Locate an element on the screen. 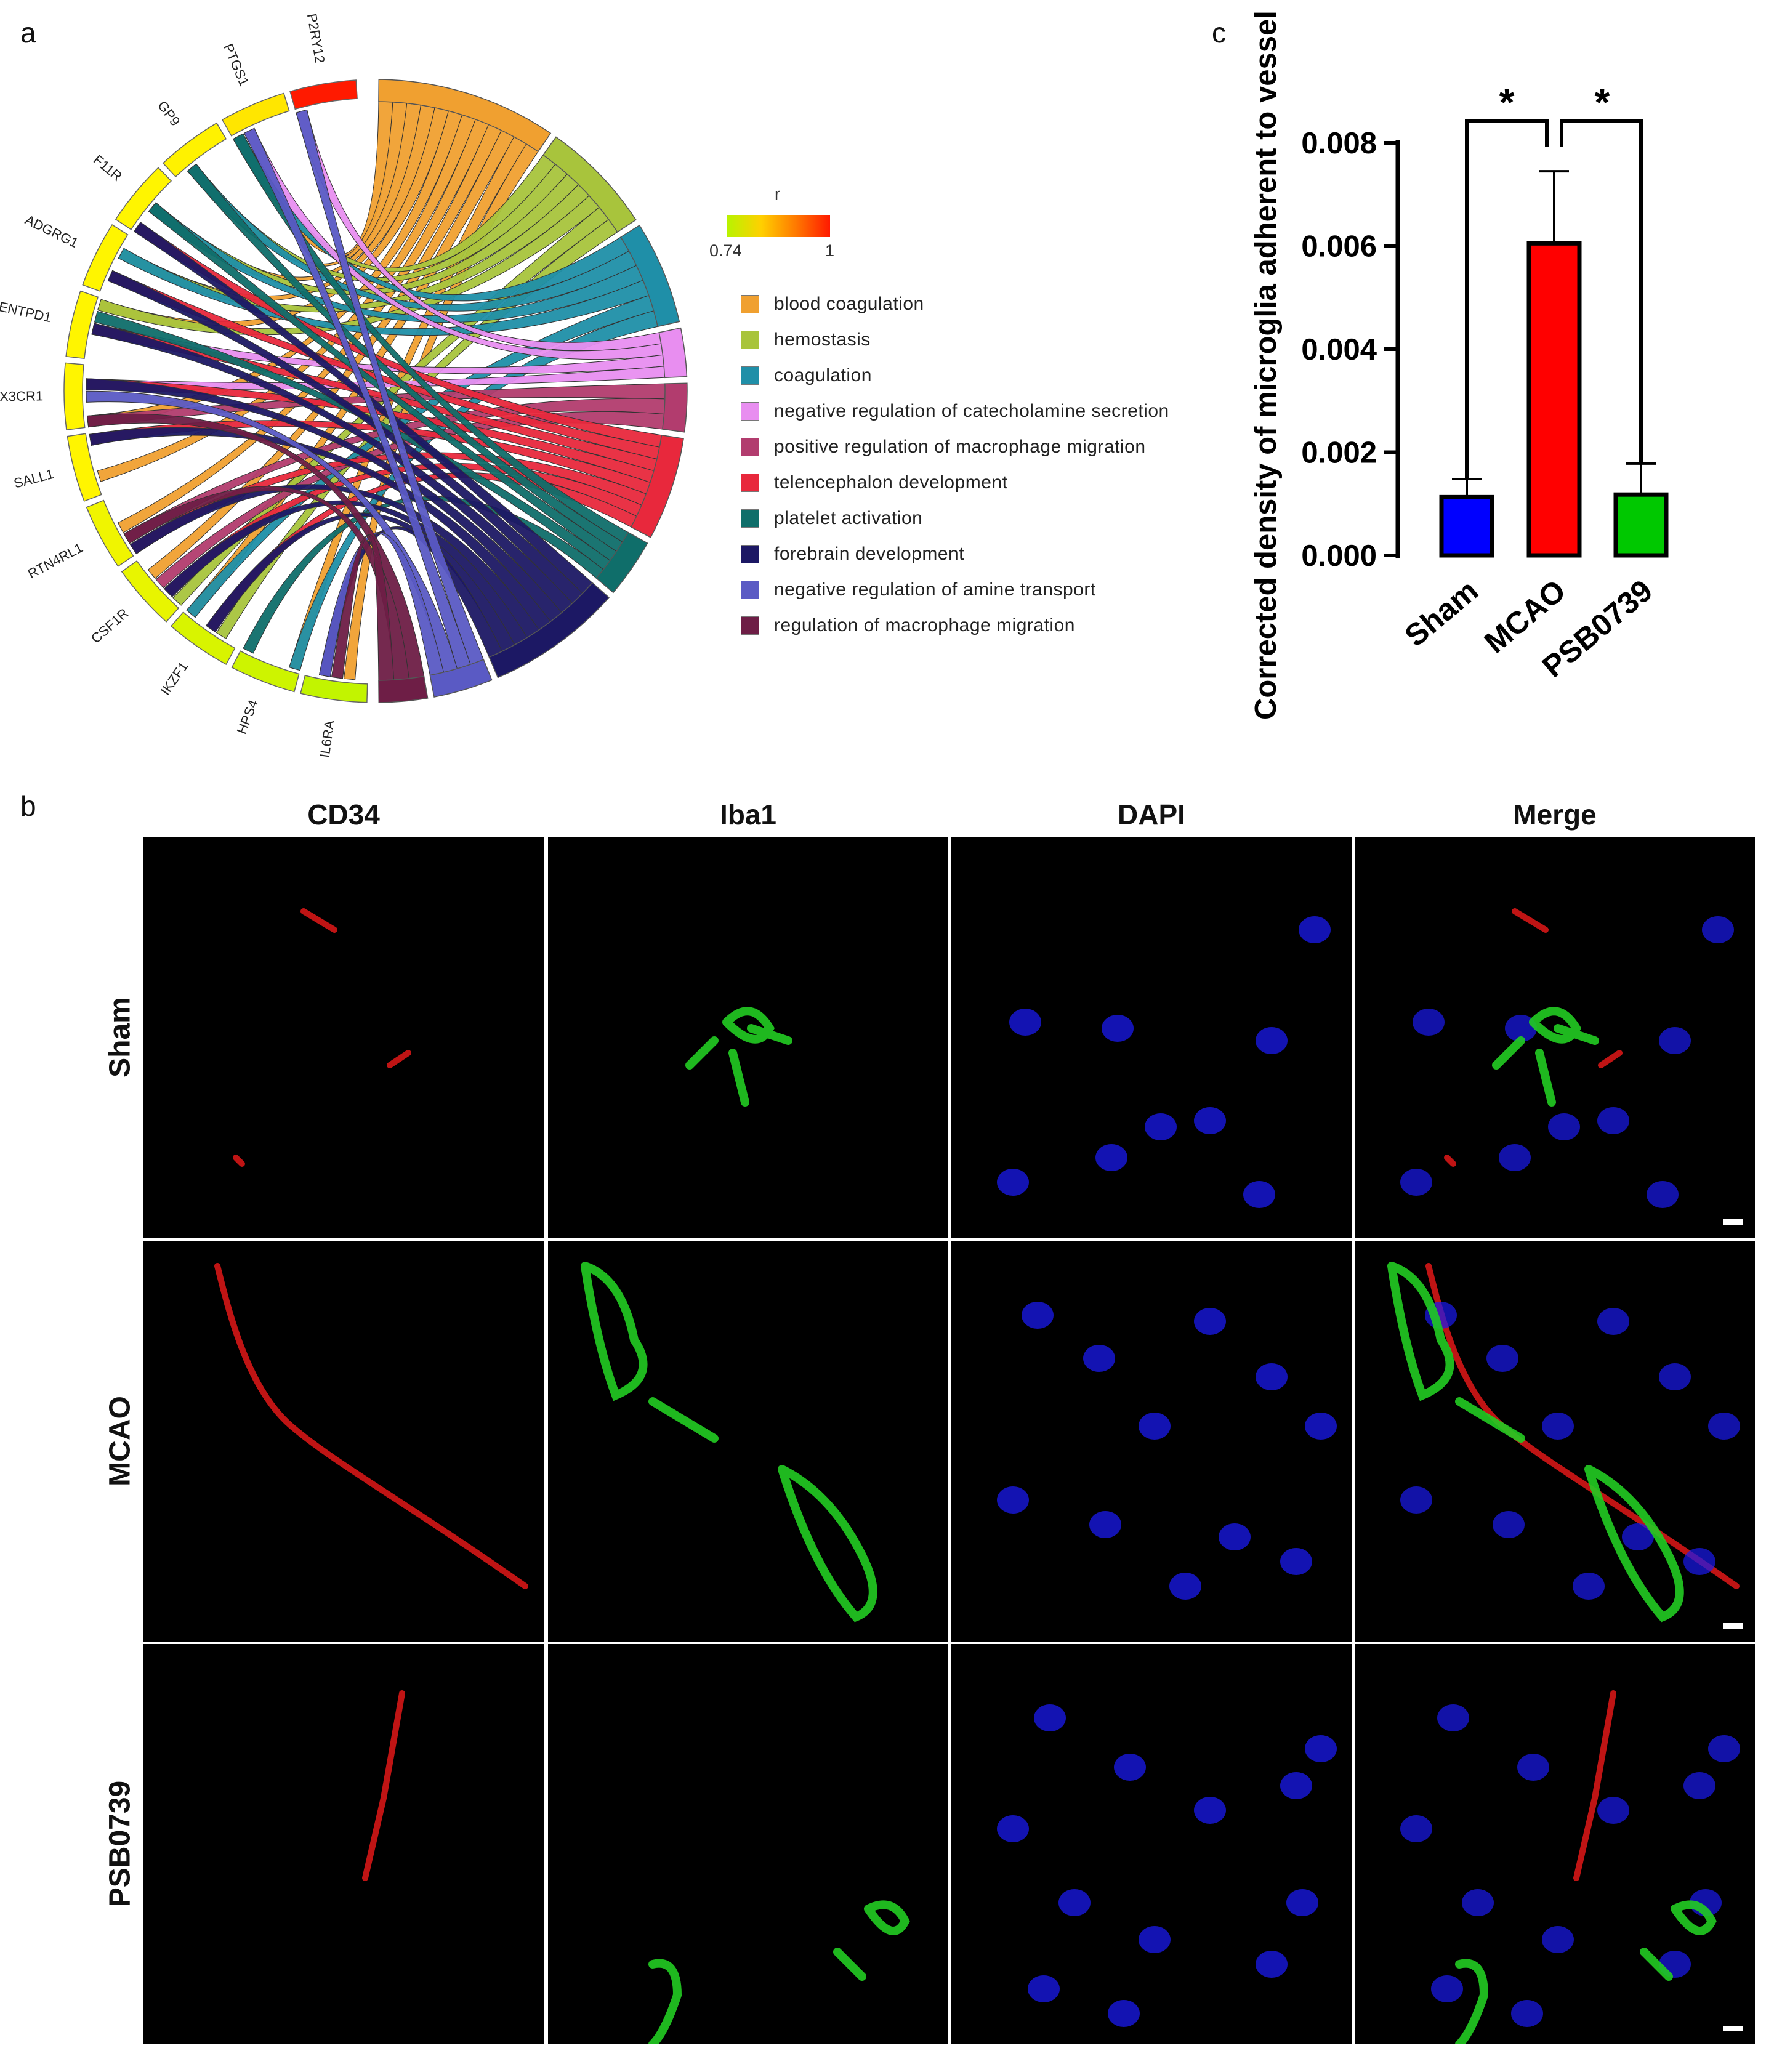  legend-label: telencephalon development is located at coordinates (891, 483).